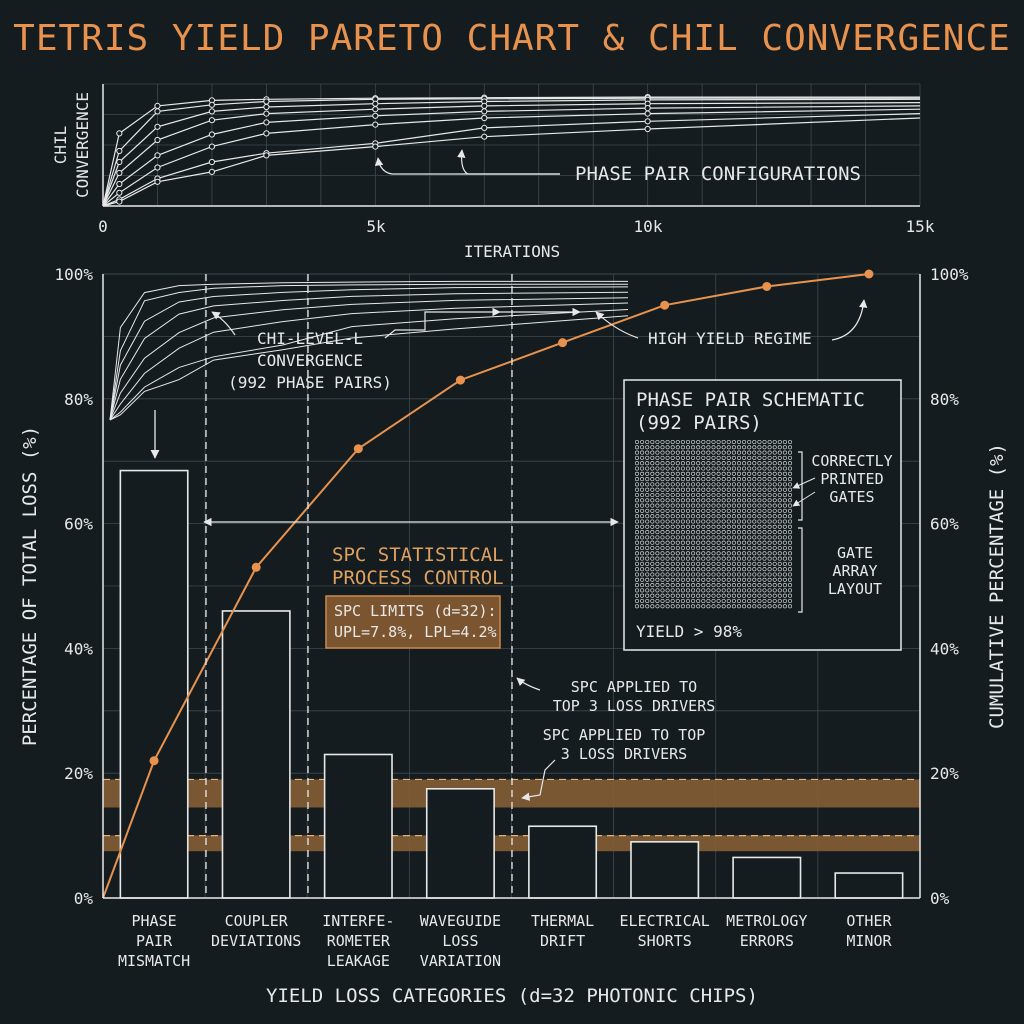 This screenshot has height=1024, width=1024. What do you see at coordinates (359, 941) in the screenshot?
I see `category-label: ROMETER` at bounding box center [359, 941].